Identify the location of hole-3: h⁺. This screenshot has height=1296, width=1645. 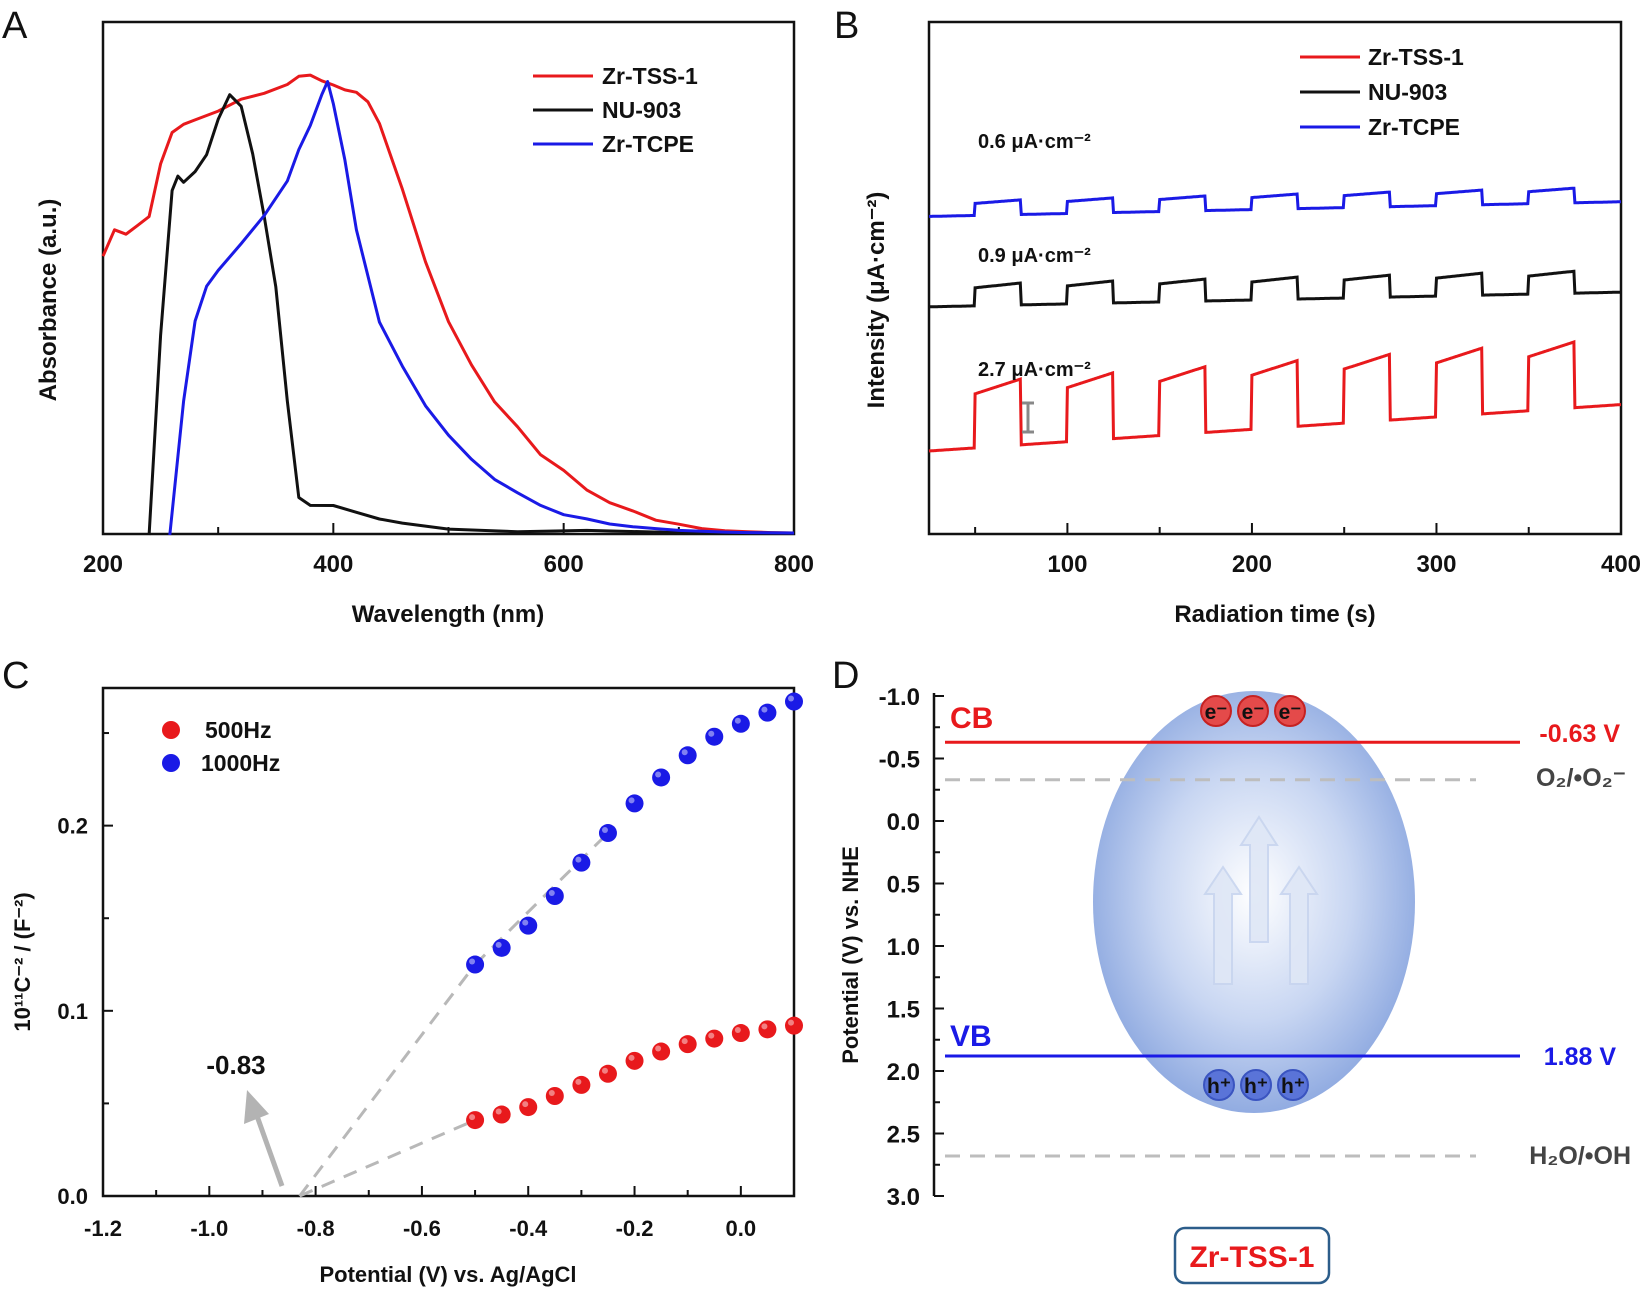
(1293, 1085).